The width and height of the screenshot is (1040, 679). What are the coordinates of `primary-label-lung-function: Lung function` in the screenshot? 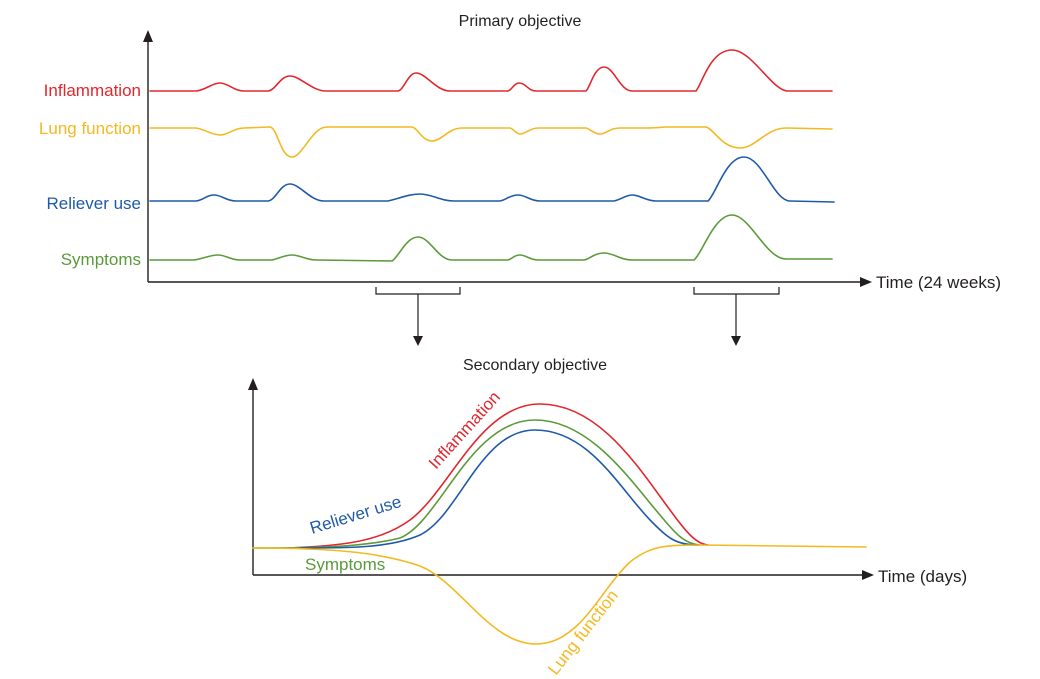 It's located at (90, 128).